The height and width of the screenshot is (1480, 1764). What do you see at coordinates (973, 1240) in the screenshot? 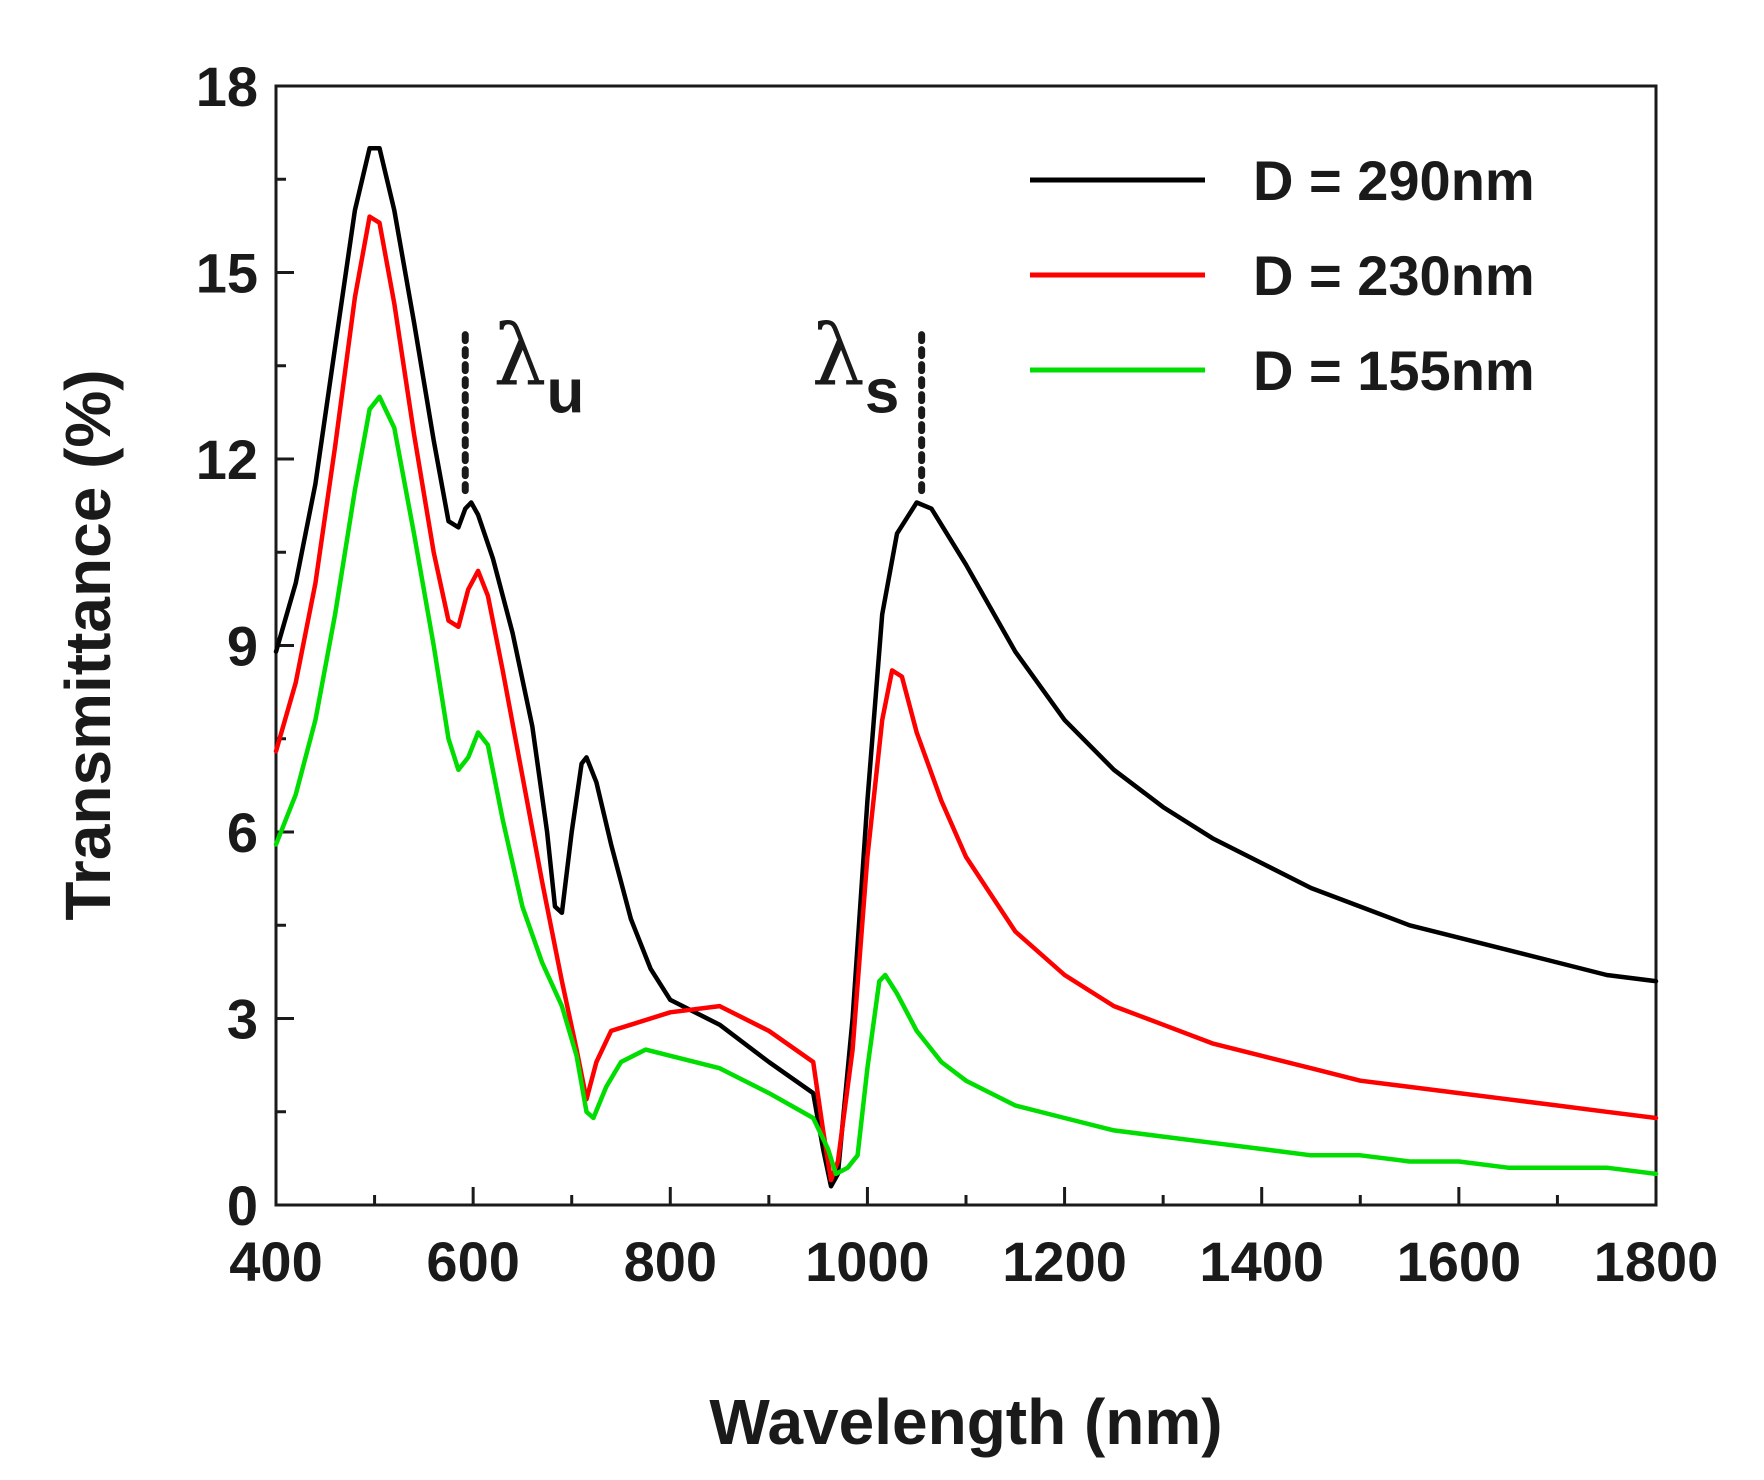
I see `x-axis-ticks: 400 600 800 1000 1200 1400 1600 1800` at bounding box center [973, 1240].